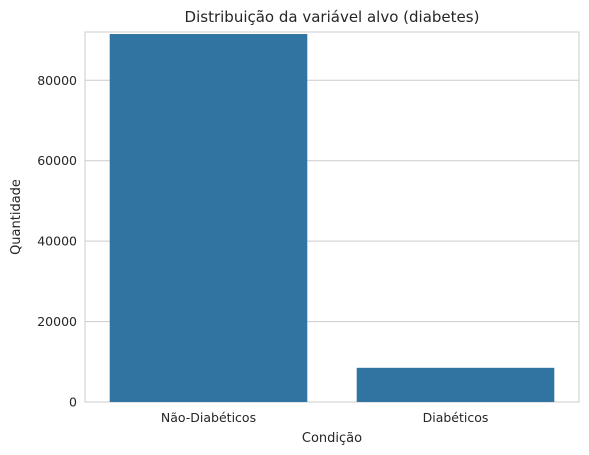 This screenshot has width=589, height=455. I want to click on chart-title: Distribuição da variável alvo (diabetes), so click(332, 17).